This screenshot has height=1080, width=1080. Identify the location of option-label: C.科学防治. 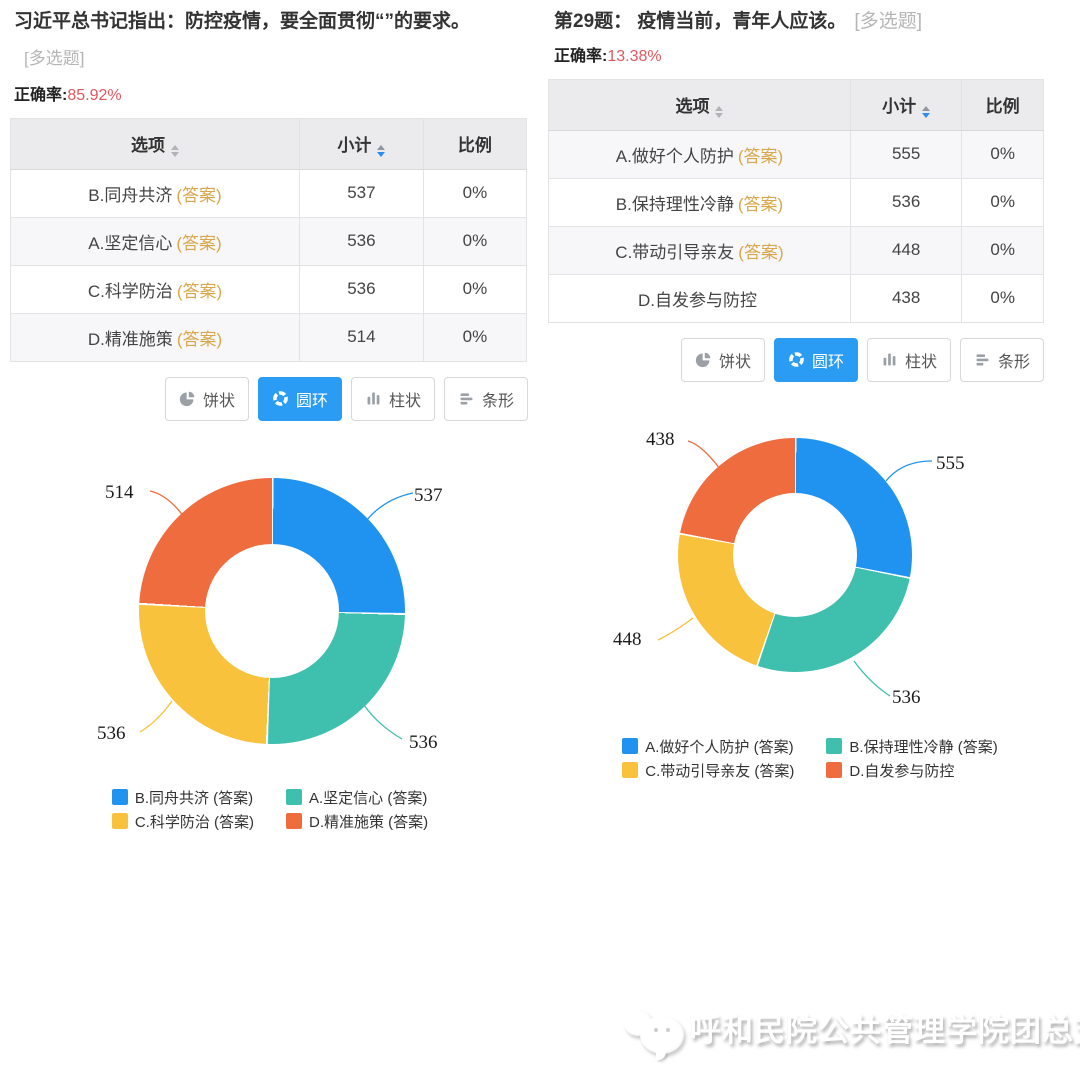
(130, 291).